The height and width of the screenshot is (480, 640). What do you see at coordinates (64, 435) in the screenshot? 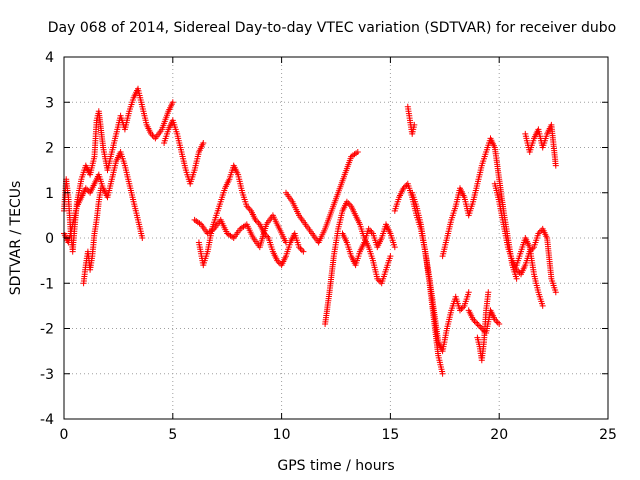
I see `x-tick-label: 0` at bounding box center [64, 435].